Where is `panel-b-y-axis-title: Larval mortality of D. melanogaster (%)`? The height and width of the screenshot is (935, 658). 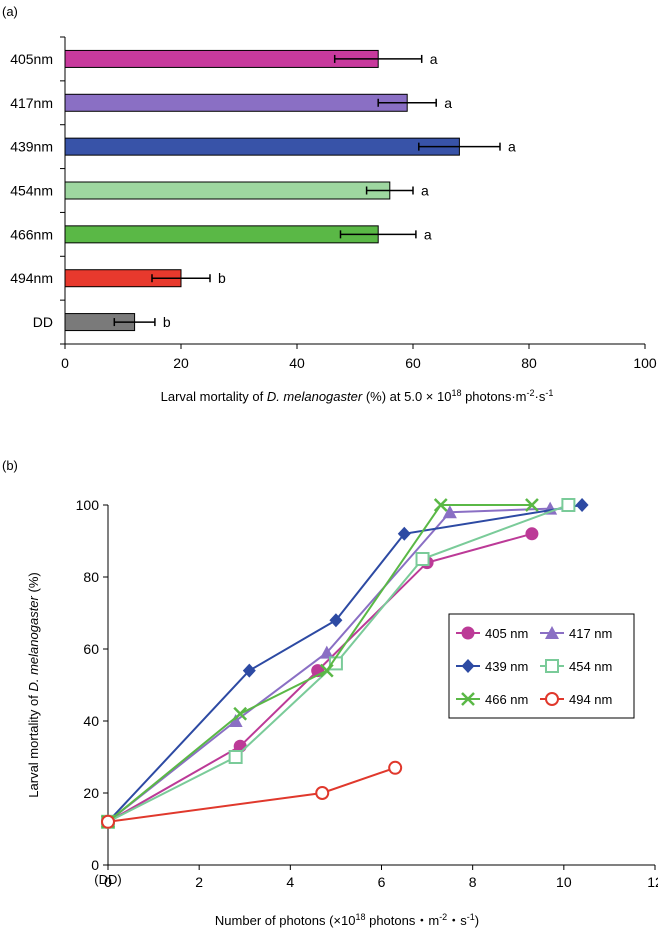
panel-b-y-axis-title: Larval mortality of D. melanogaster (%) is located at coordinates (33, 684).